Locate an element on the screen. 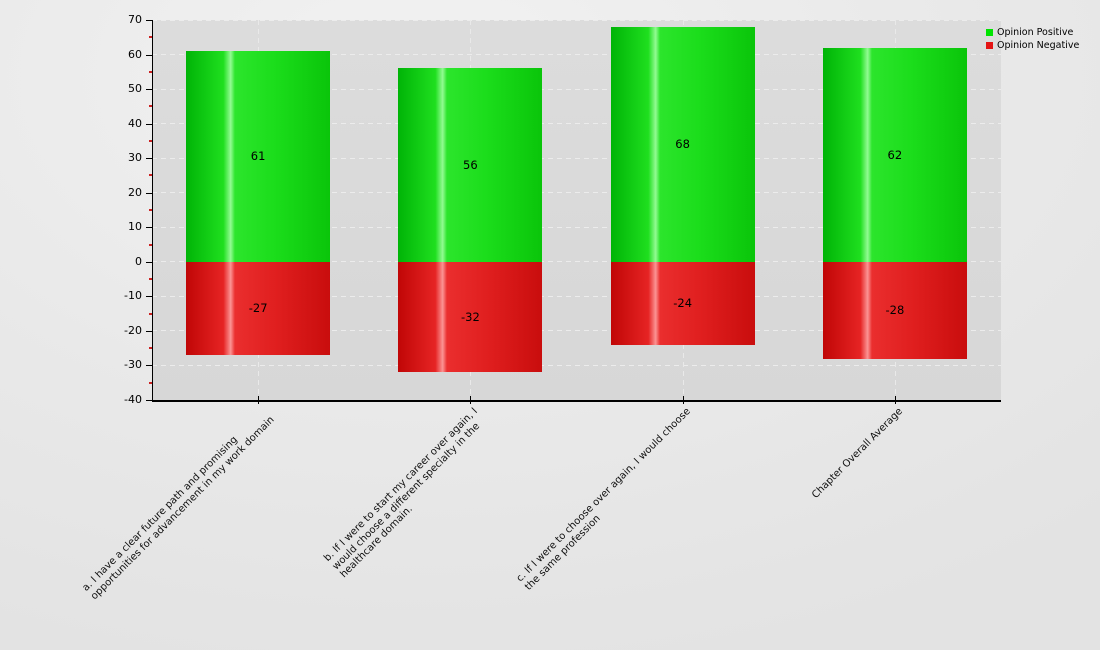 The height and width of the screenshot is (650, 1100). y-tick-label: -30 is located at coordinates (133, 365).